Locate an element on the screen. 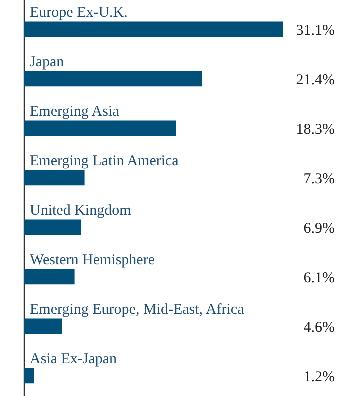  data-label: 18.3% is located at coordinates (315, 130).